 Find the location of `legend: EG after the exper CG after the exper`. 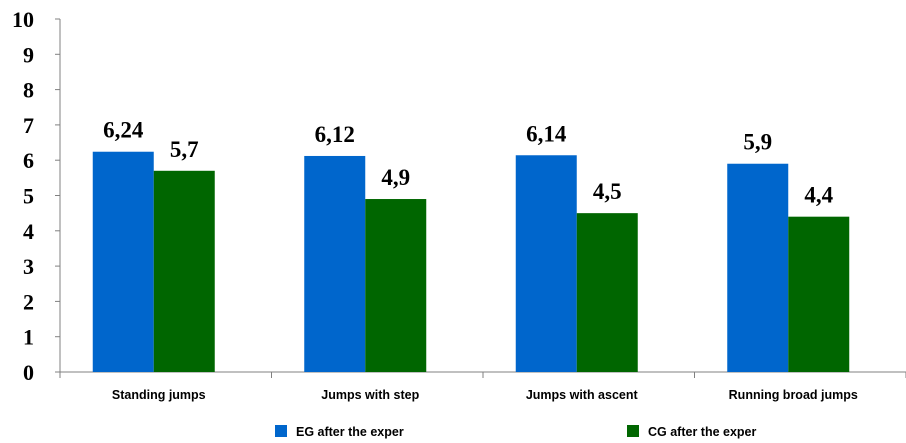

legend: EG after the exper CG after the exper is located at coordinates (516, 432).